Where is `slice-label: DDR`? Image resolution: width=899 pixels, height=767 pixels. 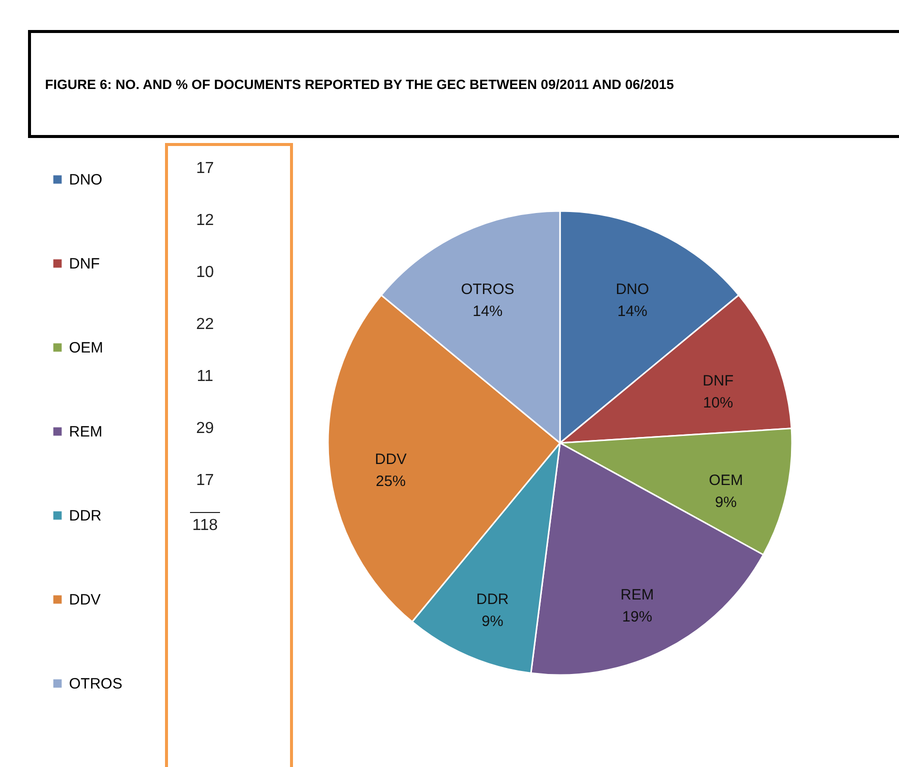
slice-label: DDR is located at coordinates (492, 599).